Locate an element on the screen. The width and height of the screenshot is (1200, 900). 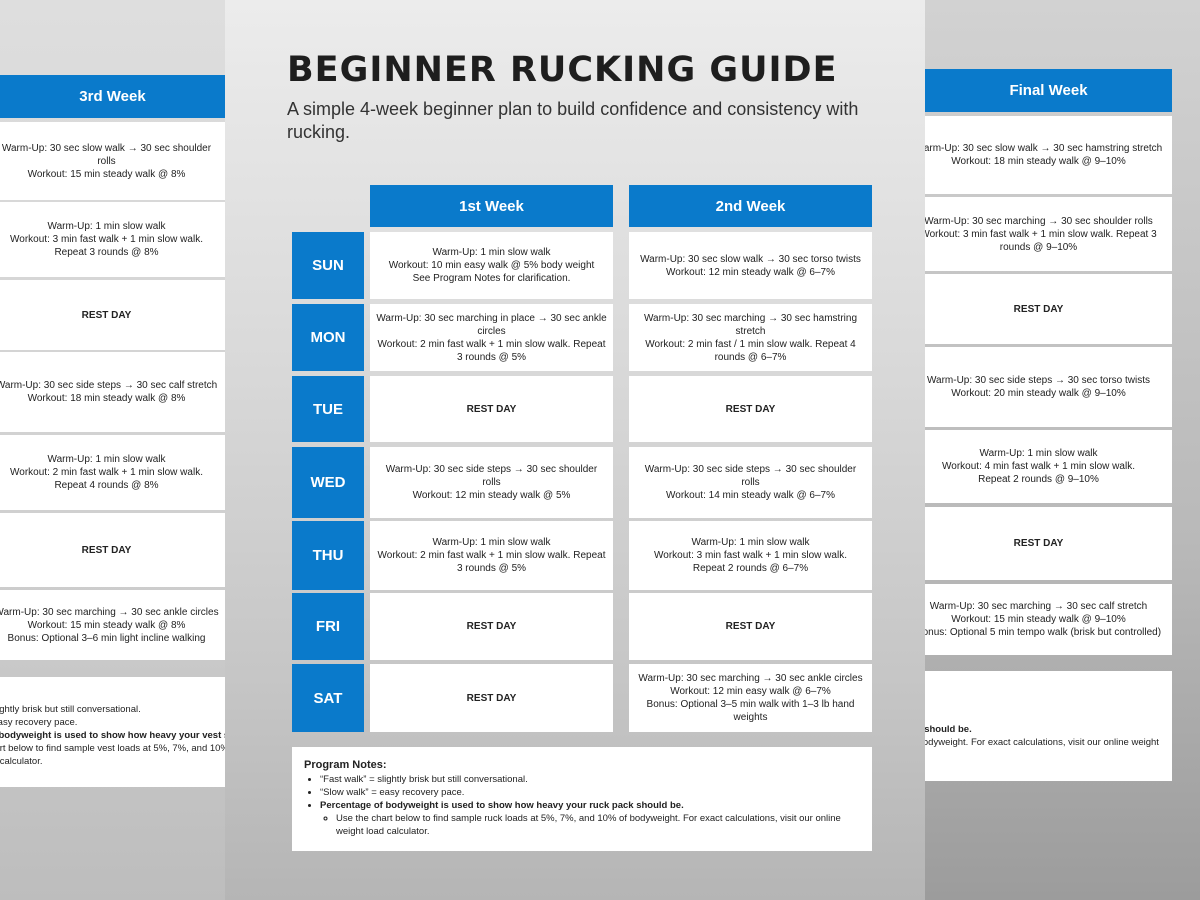
cell-line: Workout: 14 min steady walk @ 6–7% is located at coordinates (750, 495).